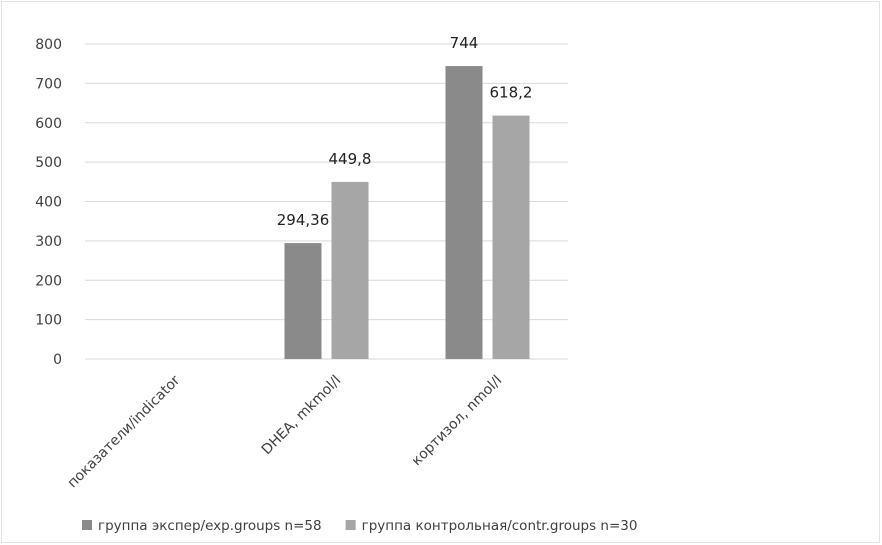 This screenshot has height=545, width=882. What do you see at coordinates (405, 131) in the screenshot?
I see `data-label-layer: 294,36 449,8 744 618,2` at bounding box center [405, 131].